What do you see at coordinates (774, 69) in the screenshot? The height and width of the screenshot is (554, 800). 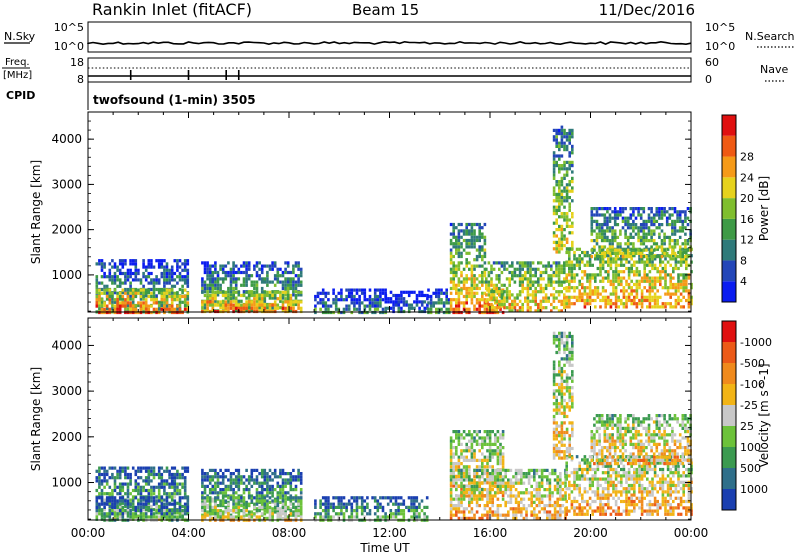 I see `nave-label: Nave` at bounding box center [774, 69].